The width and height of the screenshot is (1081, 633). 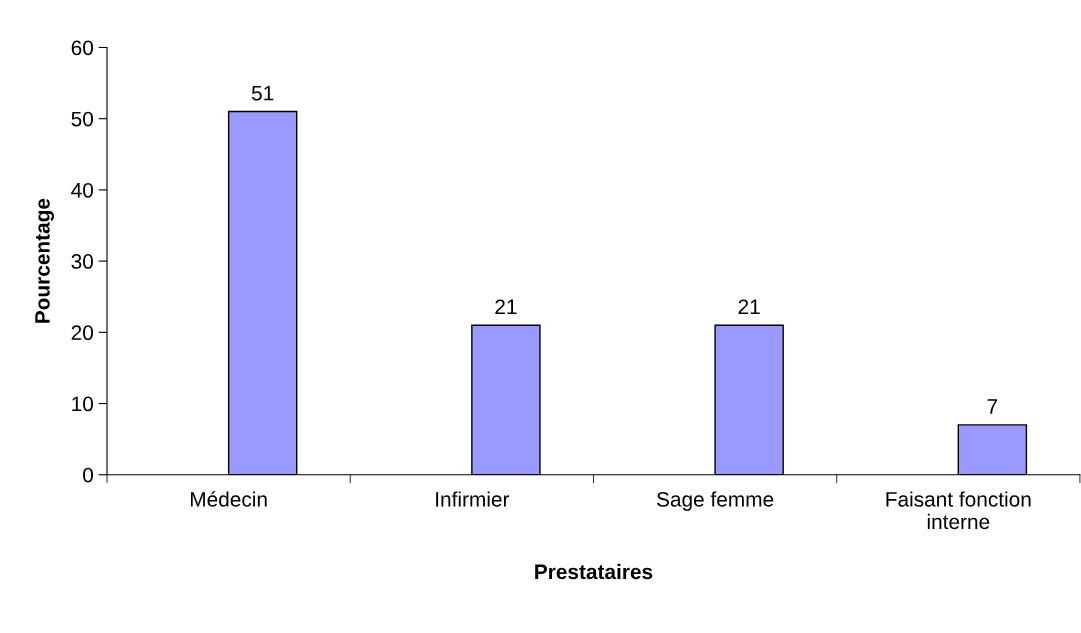 What do you see at coordinates (82, 190) in the screenshot?
I see `y-tick-label: 40` at bounding box center [82, 190].